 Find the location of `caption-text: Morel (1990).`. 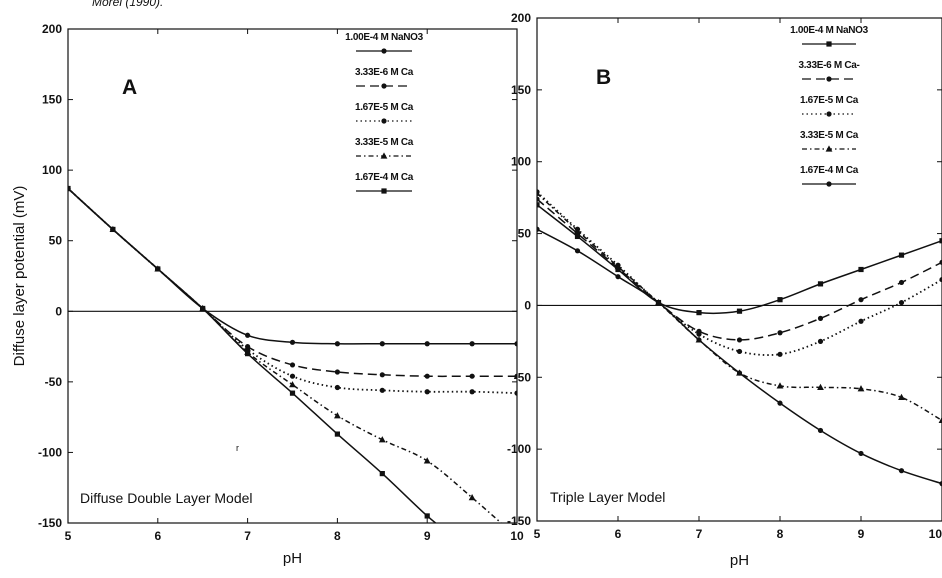

caption-text: Morel (1990). is located at coordinates (127, 4).